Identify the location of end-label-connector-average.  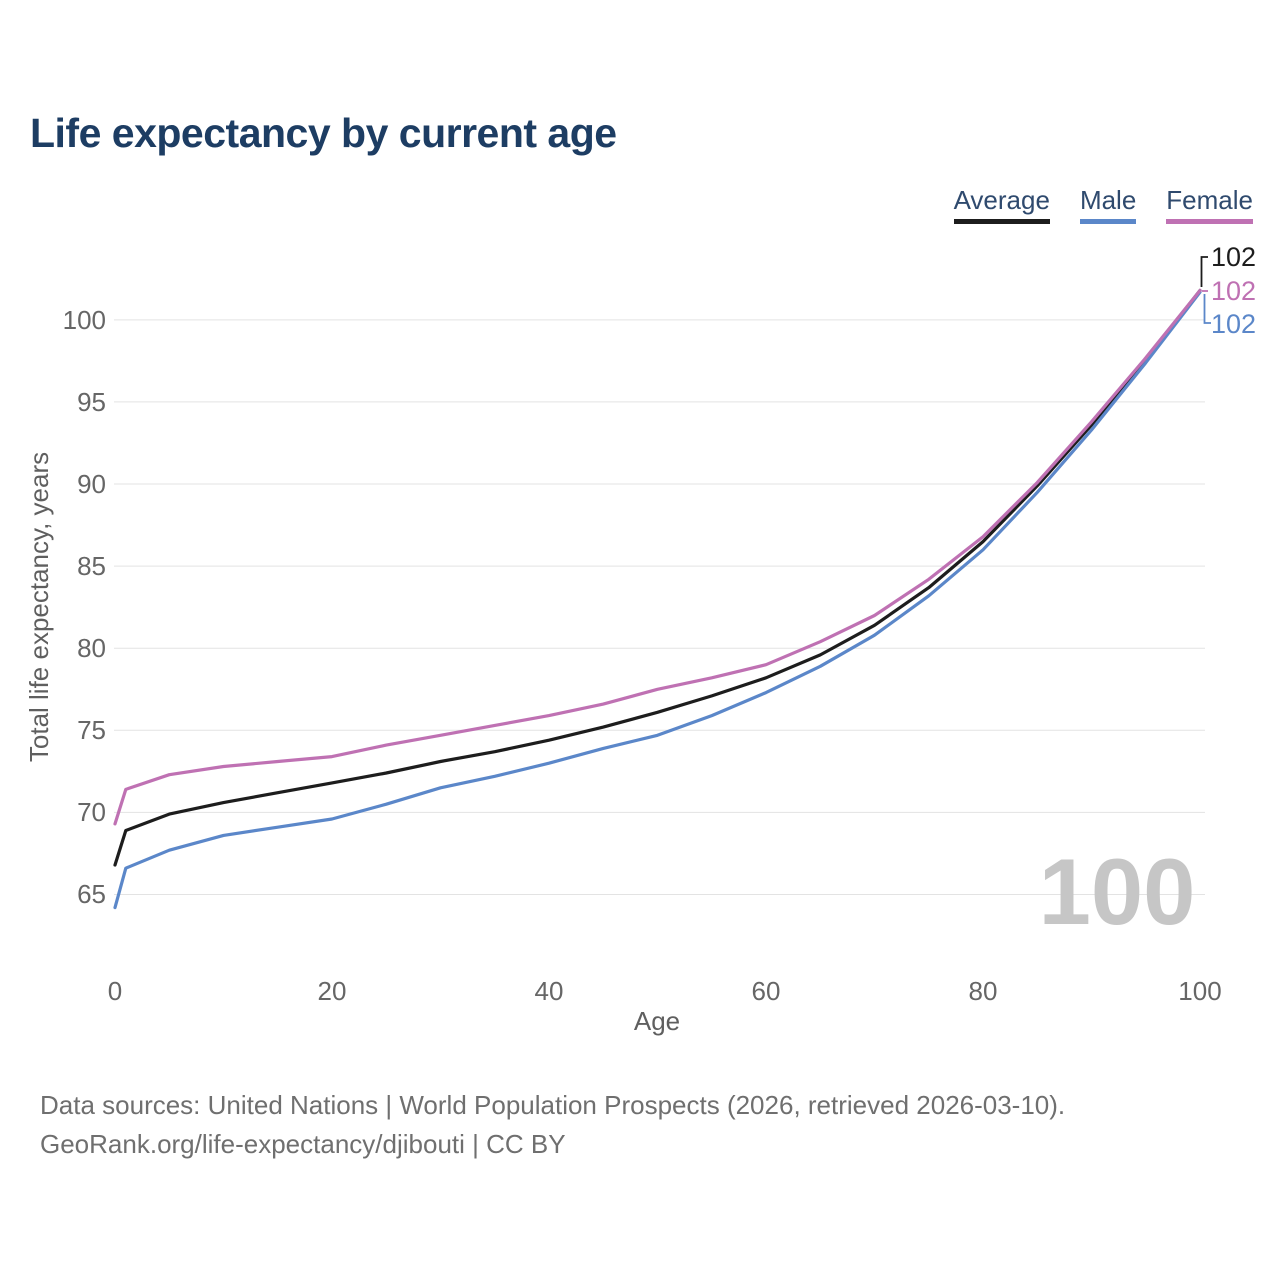
(1204, 271).